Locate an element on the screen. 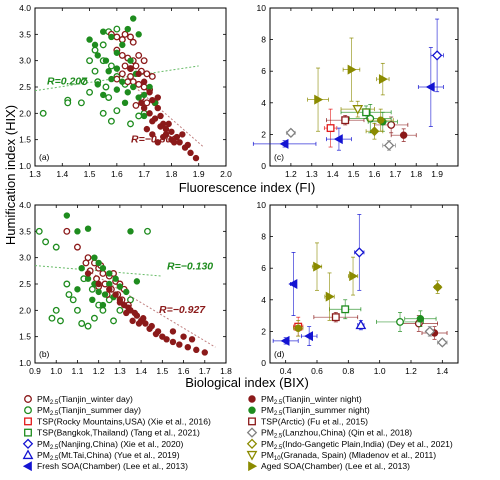 This screenshot has width=500, height=480. x-tick-label: 1.6 is located at coordinates (117, 174).